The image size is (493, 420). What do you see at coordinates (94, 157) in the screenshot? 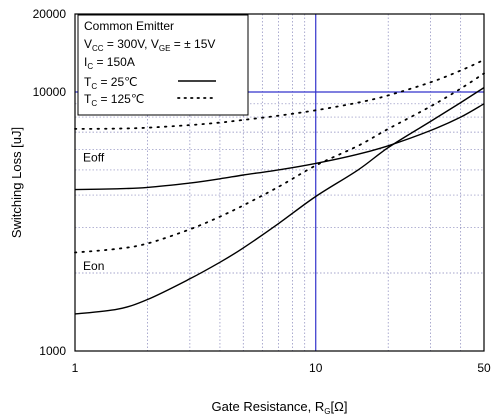
I see `curve-label-eoff: Eoff` at bounding box center [94, 157].